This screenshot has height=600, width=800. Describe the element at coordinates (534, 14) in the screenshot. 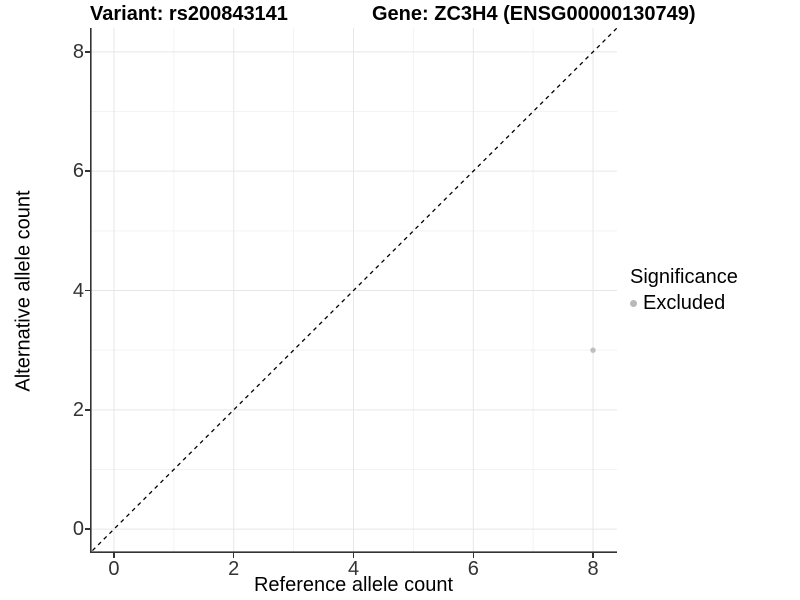

I see `plot-title-gene: Gene: ZC3H4 (ENSG00000130749)` at that location.